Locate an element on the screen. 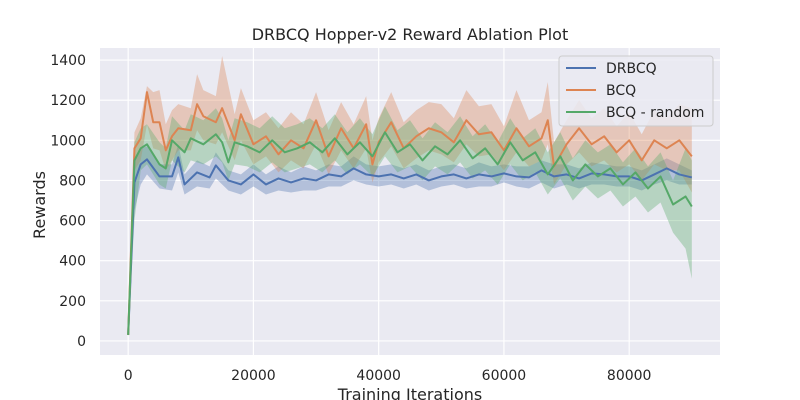 The width and height of the screenshot is (800, 400). legend-box is located at coordinates (636, 91).